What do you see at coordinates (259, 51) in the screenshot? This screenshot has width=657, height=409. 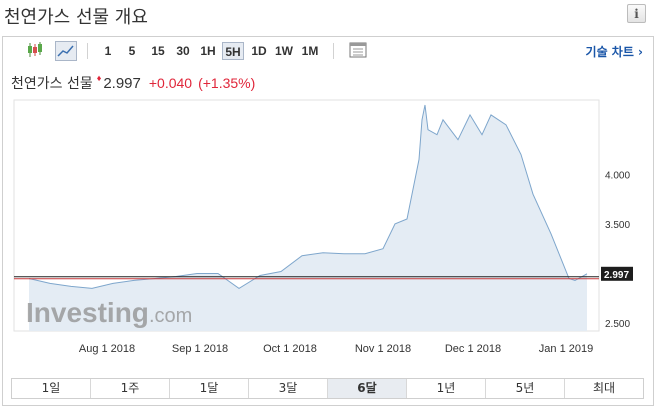 I see `interval-1d: 1D` at bounding box center [259, 51].